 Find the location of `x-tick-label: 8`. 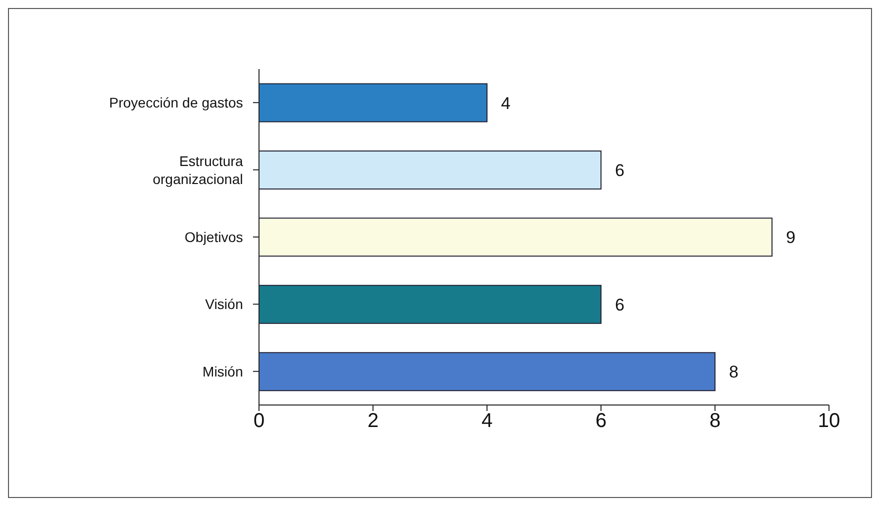

x-tick-label: 8 is located at coordinates (715, 421).